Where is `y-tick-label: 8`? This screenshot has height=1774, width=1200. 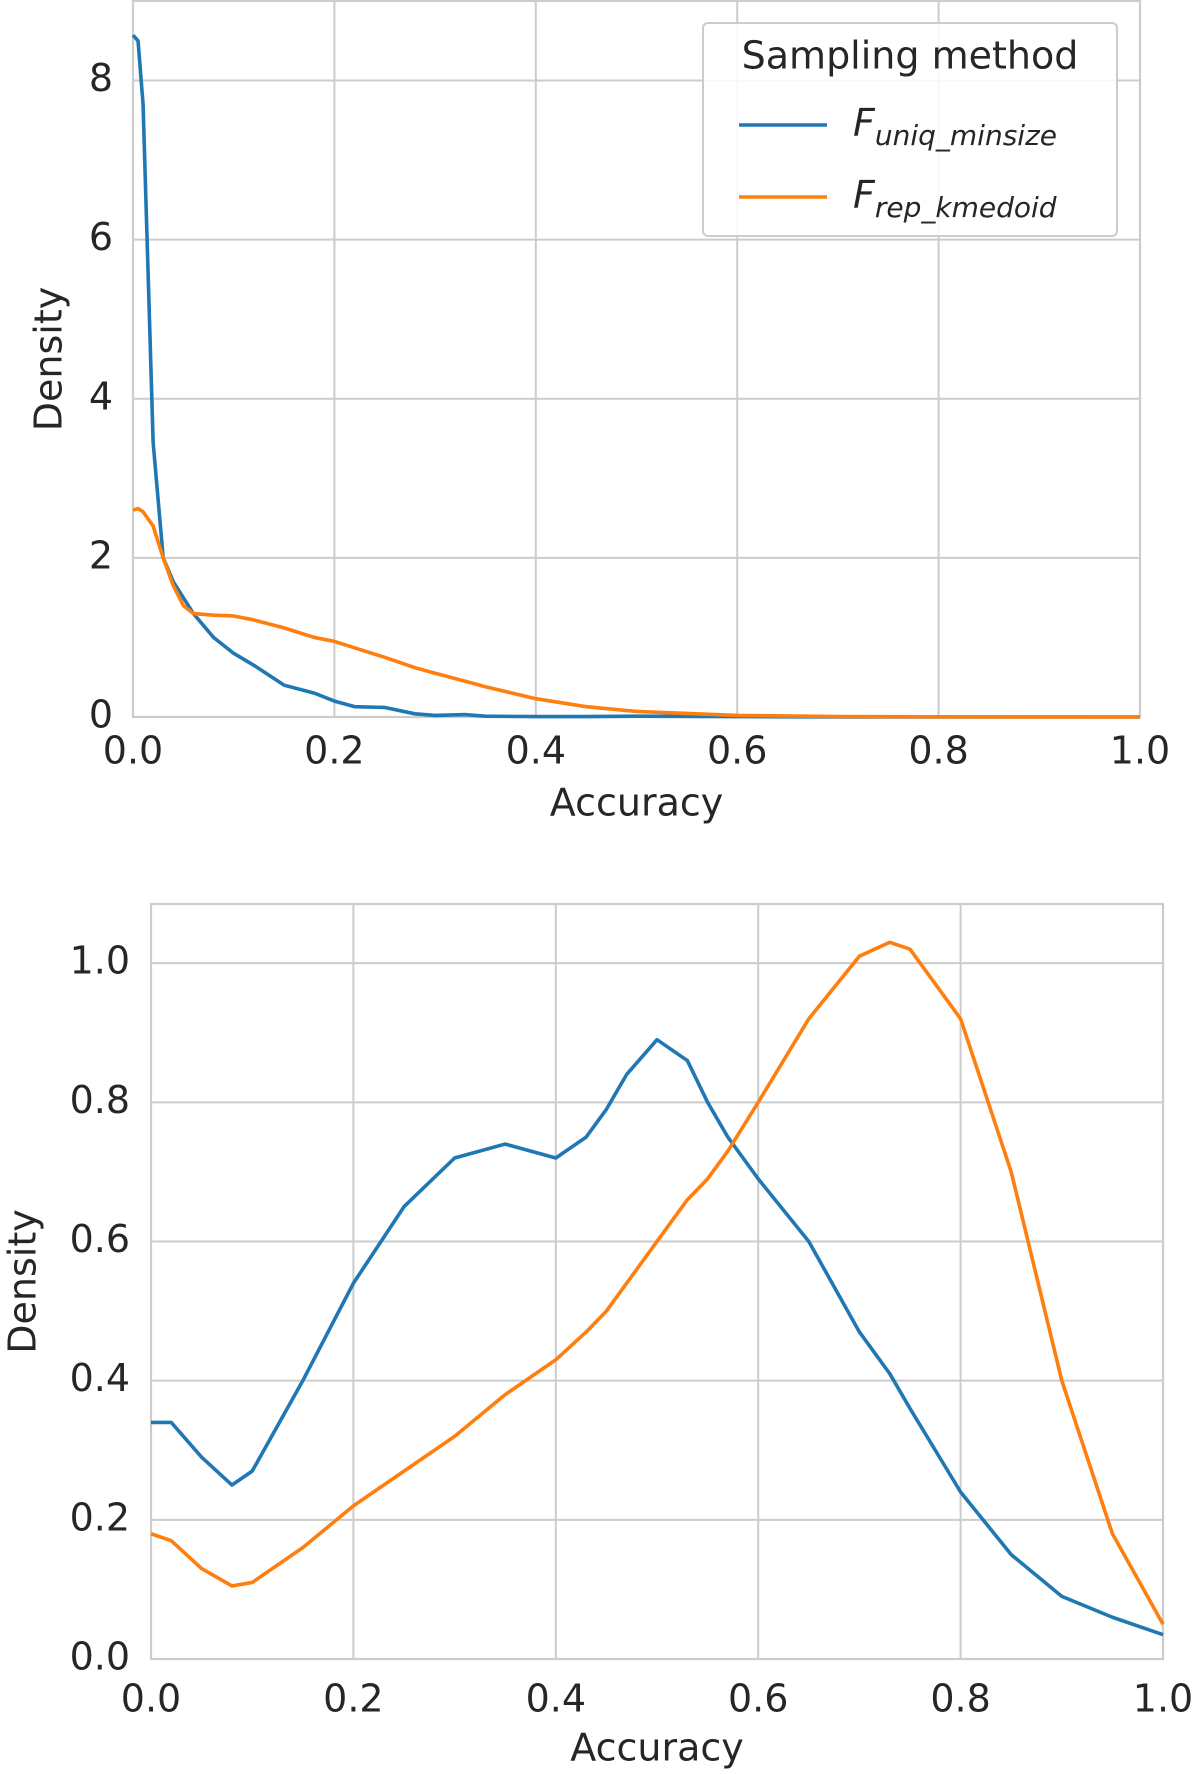
y-tick-label: 8 is located at coordinates (101, 78).